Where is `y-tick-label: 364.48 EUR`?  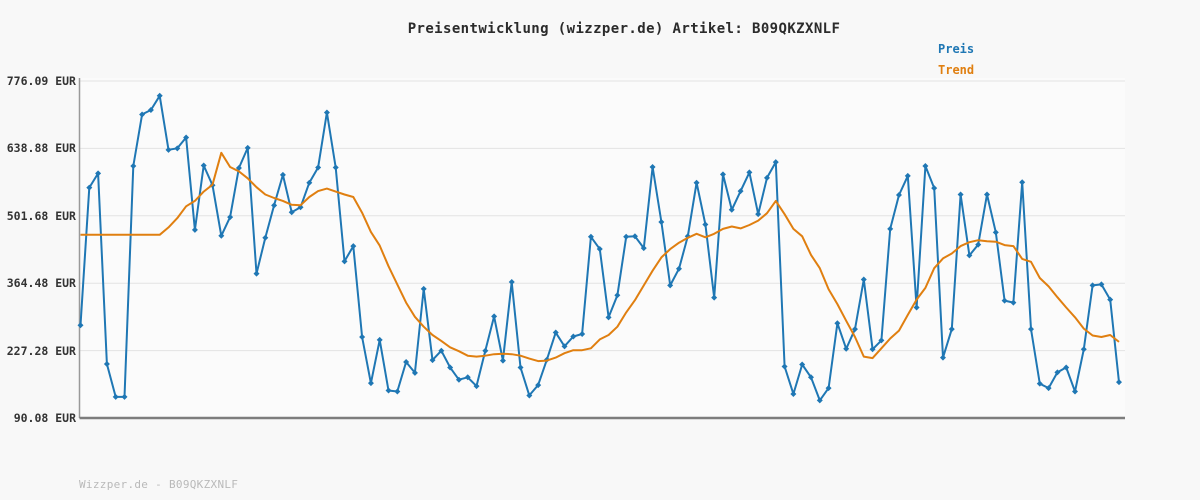 y-tick-label: 364.48 EUR is located at coordinates (41, 283).